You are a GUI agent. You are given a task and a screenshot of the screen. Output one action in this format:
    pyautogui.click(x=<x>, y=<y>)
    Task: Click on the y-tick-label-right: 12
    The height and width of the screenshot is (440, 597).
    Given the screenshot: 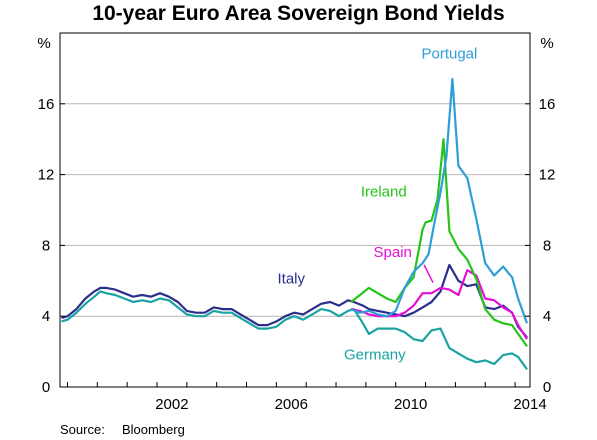 What is the action you would take?
    pyautogui.click(x=547, y=175)
    